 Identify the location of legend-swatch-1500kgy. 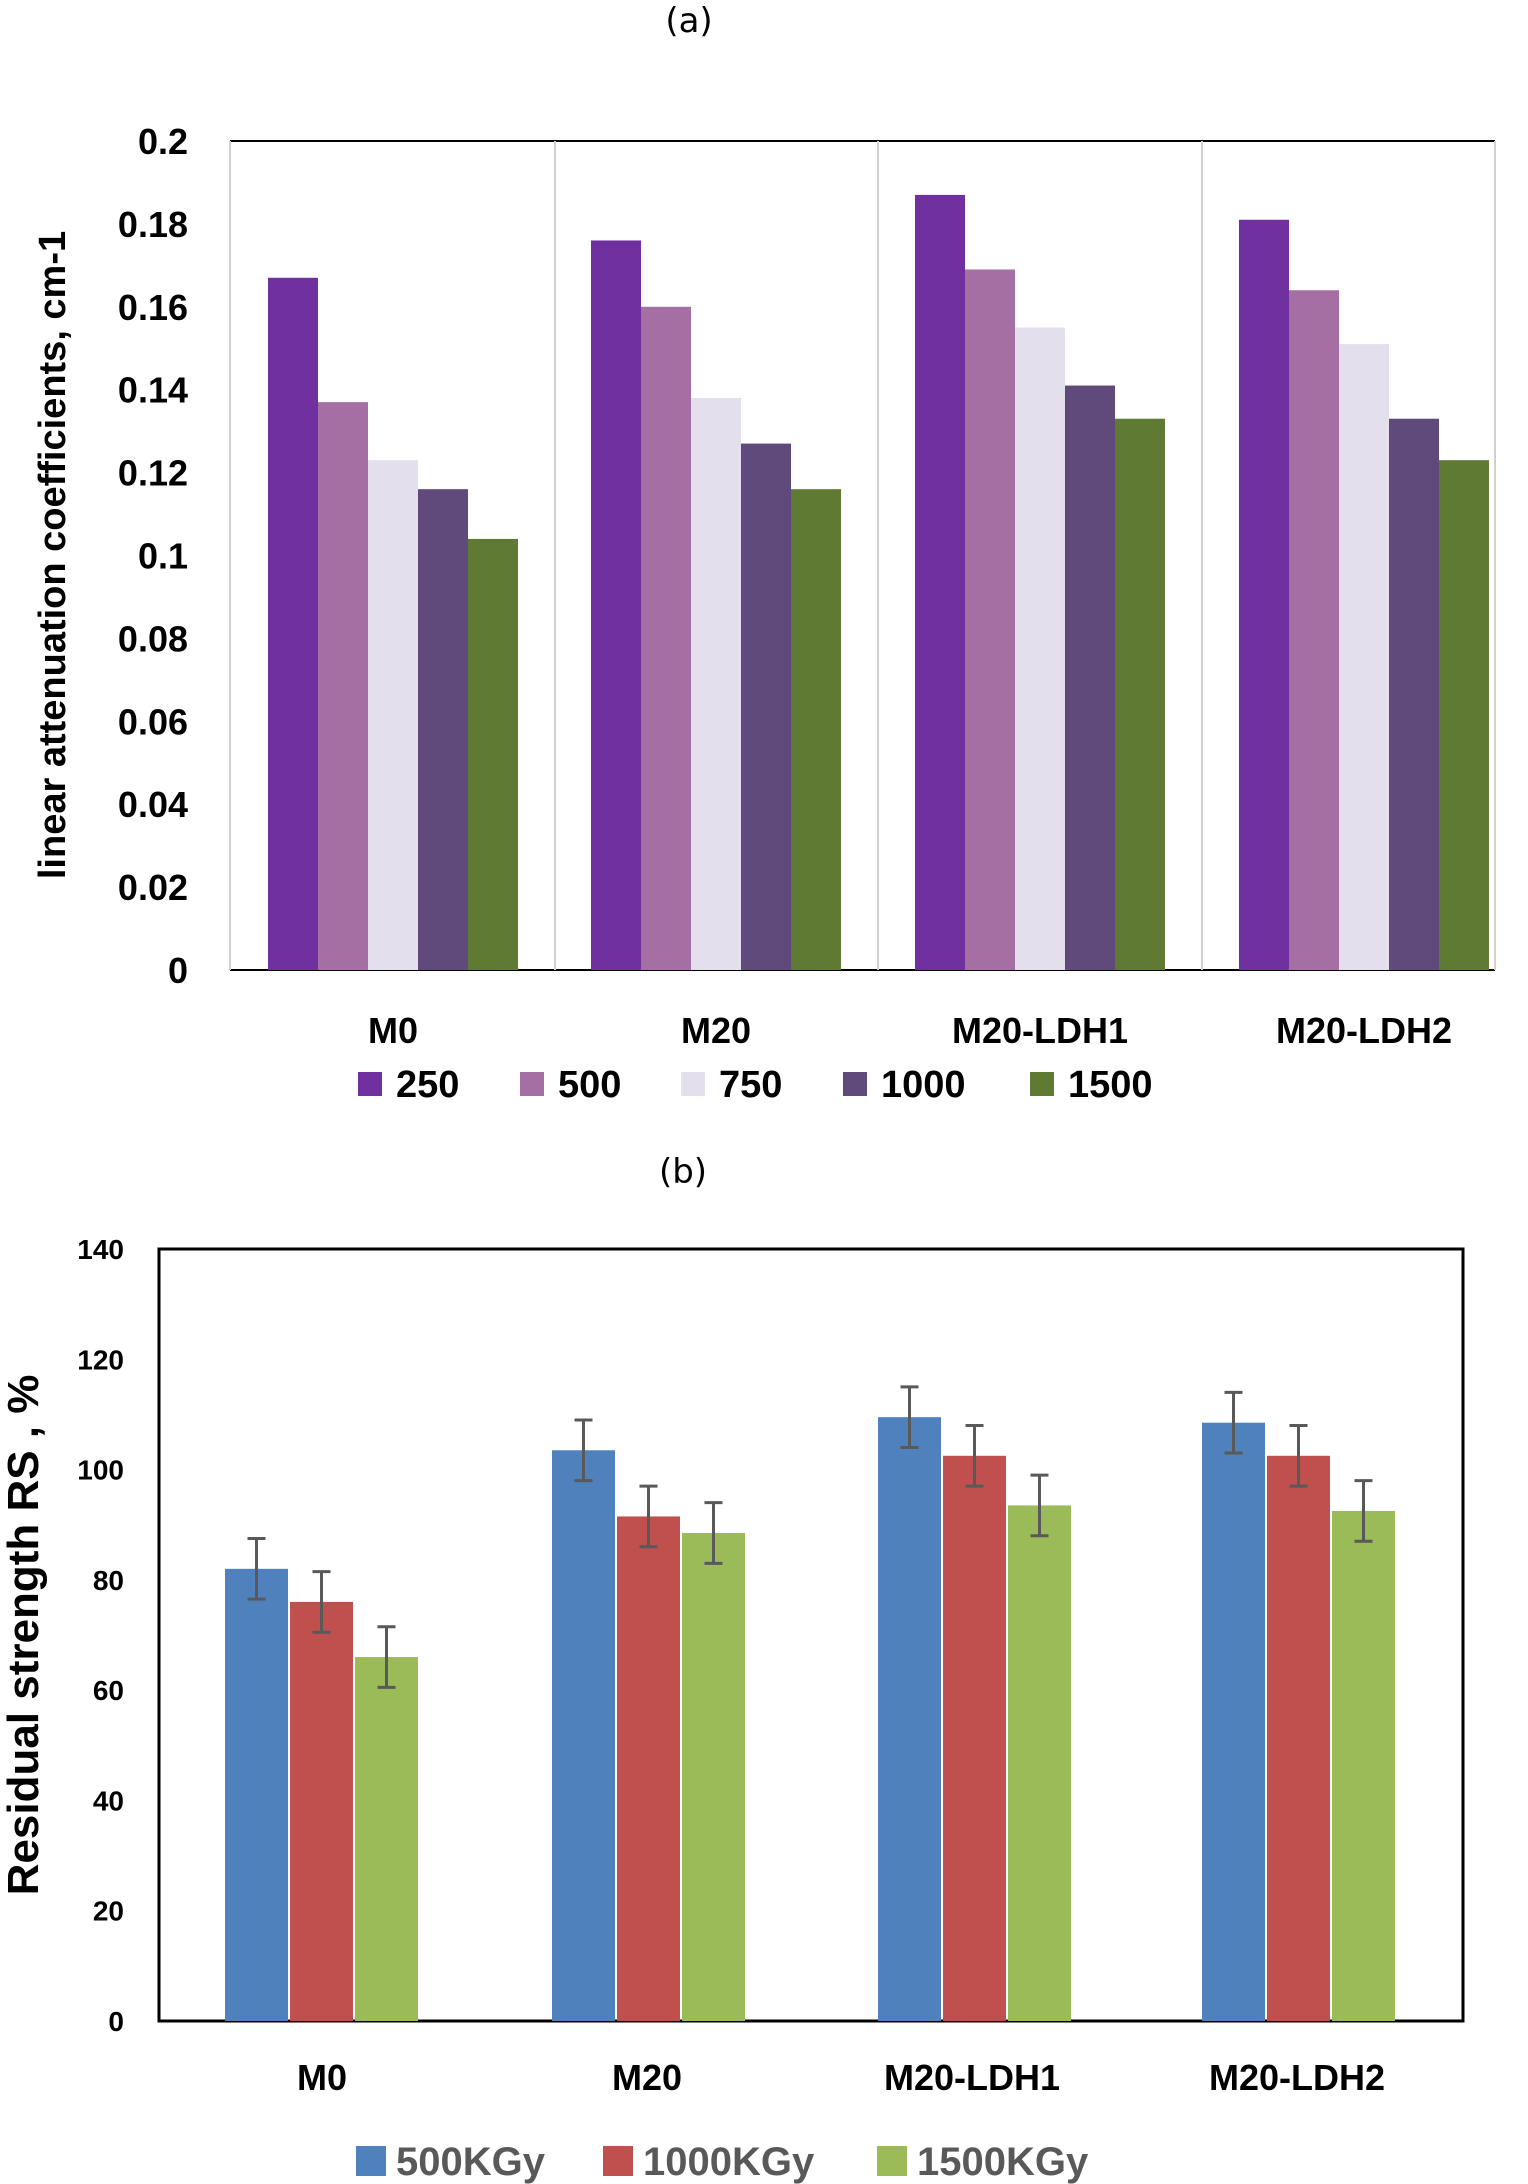
(892, 2161).